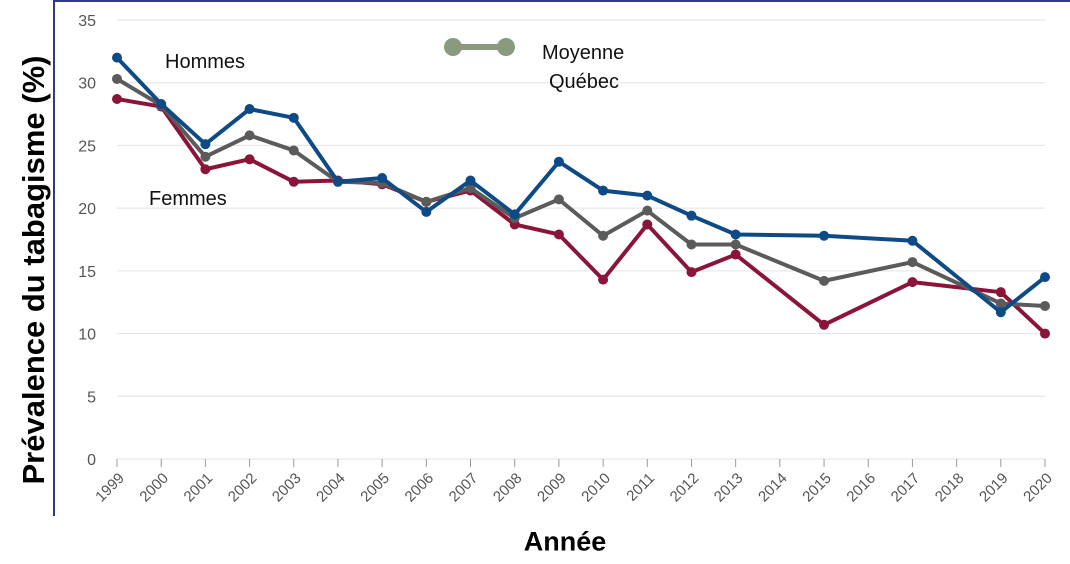 The image size is (1070, 564). What do you see at coordinates (249, 109) in the screenshot?
I see `point-hommes-2002` at bounding box center [249, 109].